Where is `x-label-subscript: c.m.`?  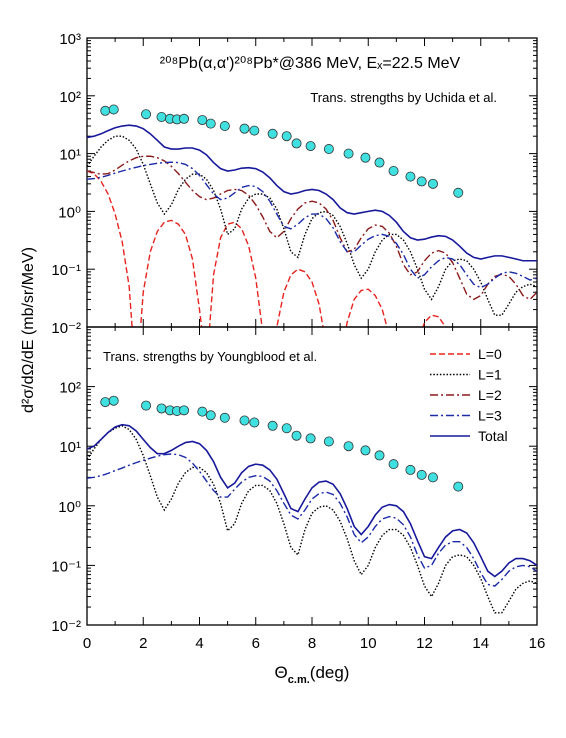
x-label-subscript: c.m. is located at coordinates (299, 680).